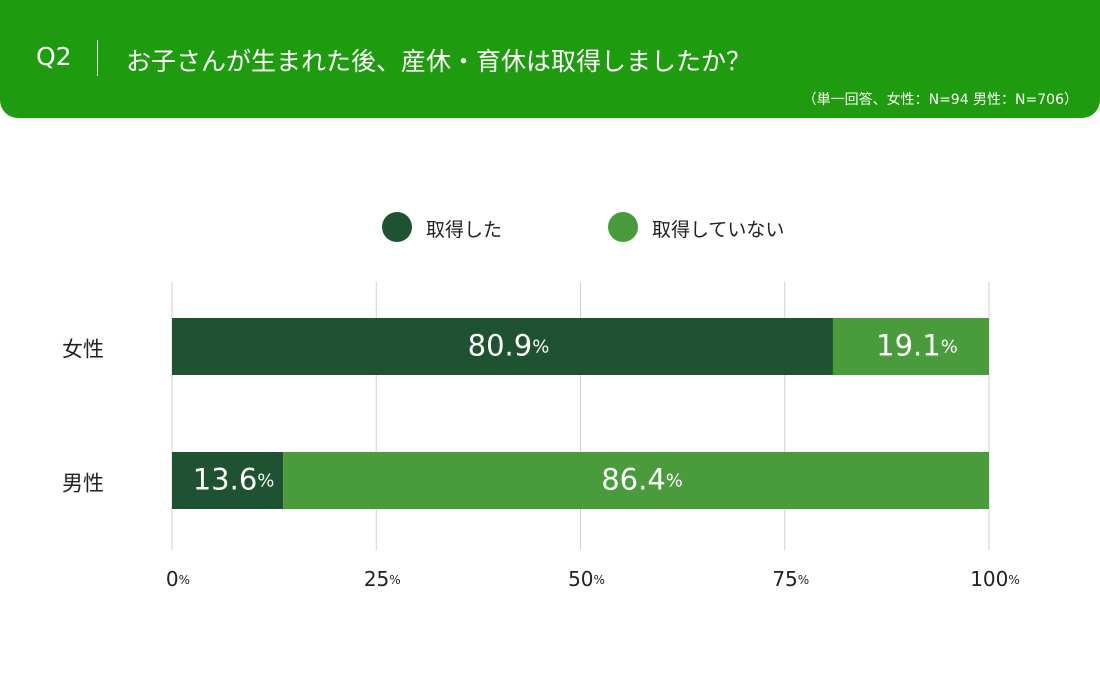 This screenshot has width=1100, height=680. I want to click on data-label-1-0: 13.6%, so click(234, 480).